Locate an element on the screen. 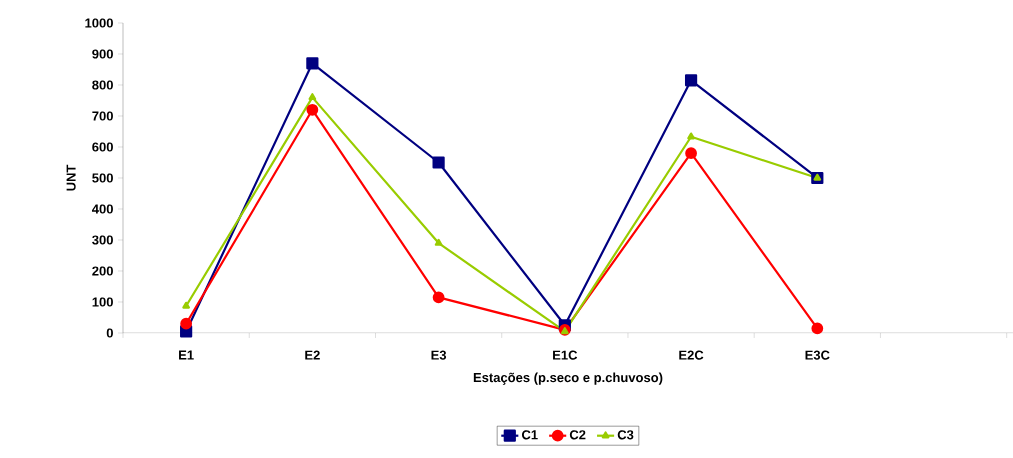  y-tick-label: 900 is located at coordinates (102, 54).